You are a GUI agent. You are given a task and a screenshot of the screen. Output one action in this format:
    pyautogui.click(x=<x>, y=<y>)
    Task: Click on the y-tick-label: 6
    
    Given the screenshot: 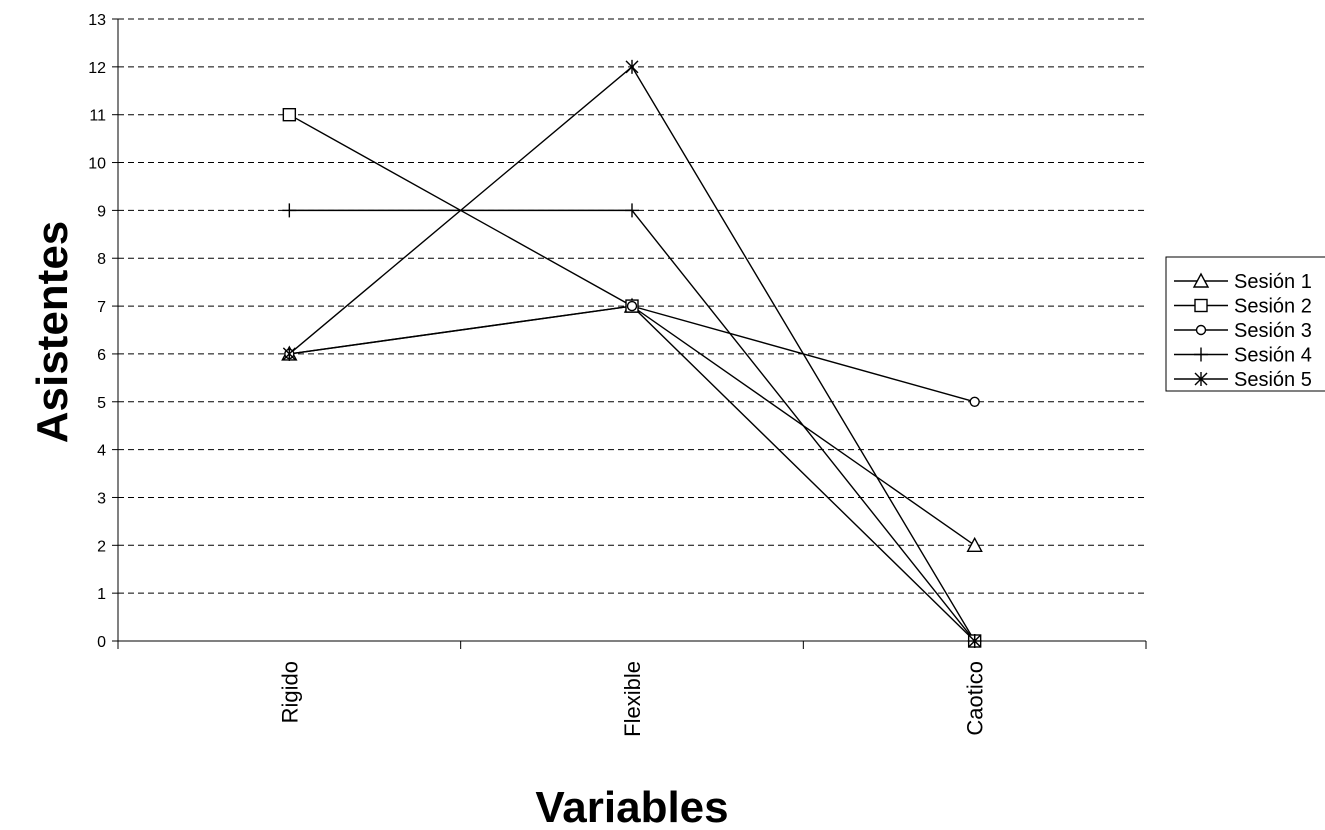 What is the action you would take?
    pyautogui.click(x=101, y=355)
    